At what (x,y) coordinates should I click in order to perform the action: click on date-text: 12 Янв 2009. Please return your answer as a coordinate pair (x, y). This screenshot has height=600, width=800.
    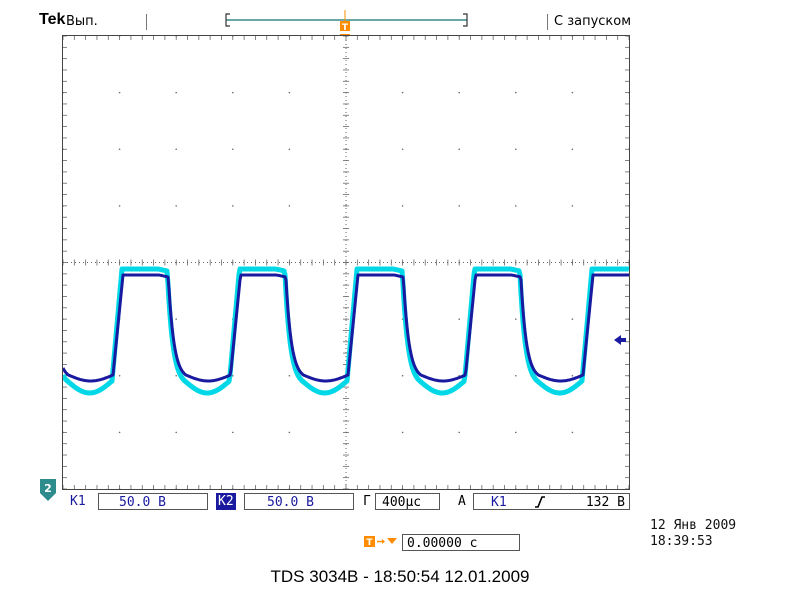
    Looking at the image, I should click on (693, 525).